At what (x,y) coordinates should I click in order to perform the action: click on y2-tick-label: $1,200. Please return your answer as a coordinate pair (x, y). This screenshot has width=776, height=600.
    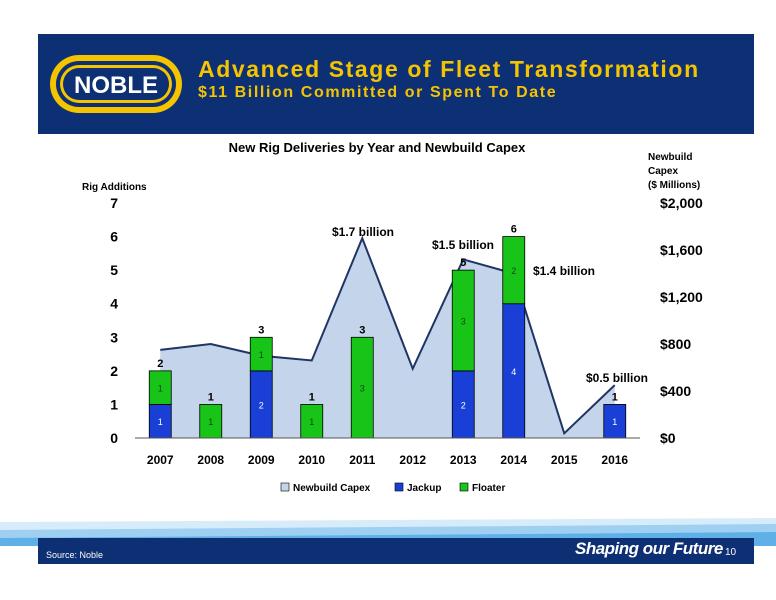
    Looking at the image, I should click on (681, 297).